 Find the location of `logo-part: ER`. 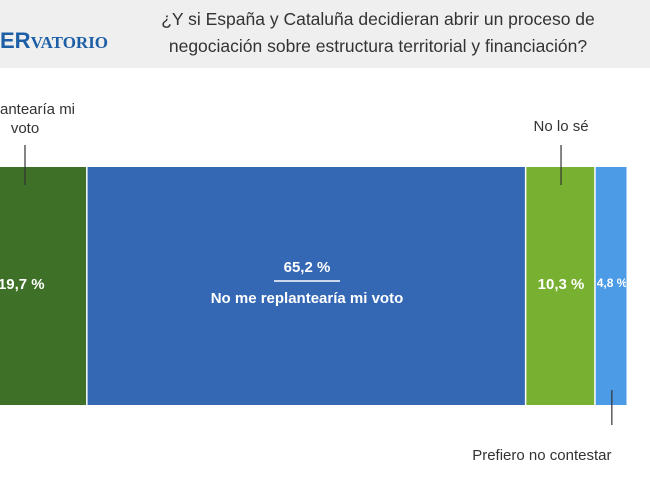

logo-part: ER is located at coordinates (15, 40).